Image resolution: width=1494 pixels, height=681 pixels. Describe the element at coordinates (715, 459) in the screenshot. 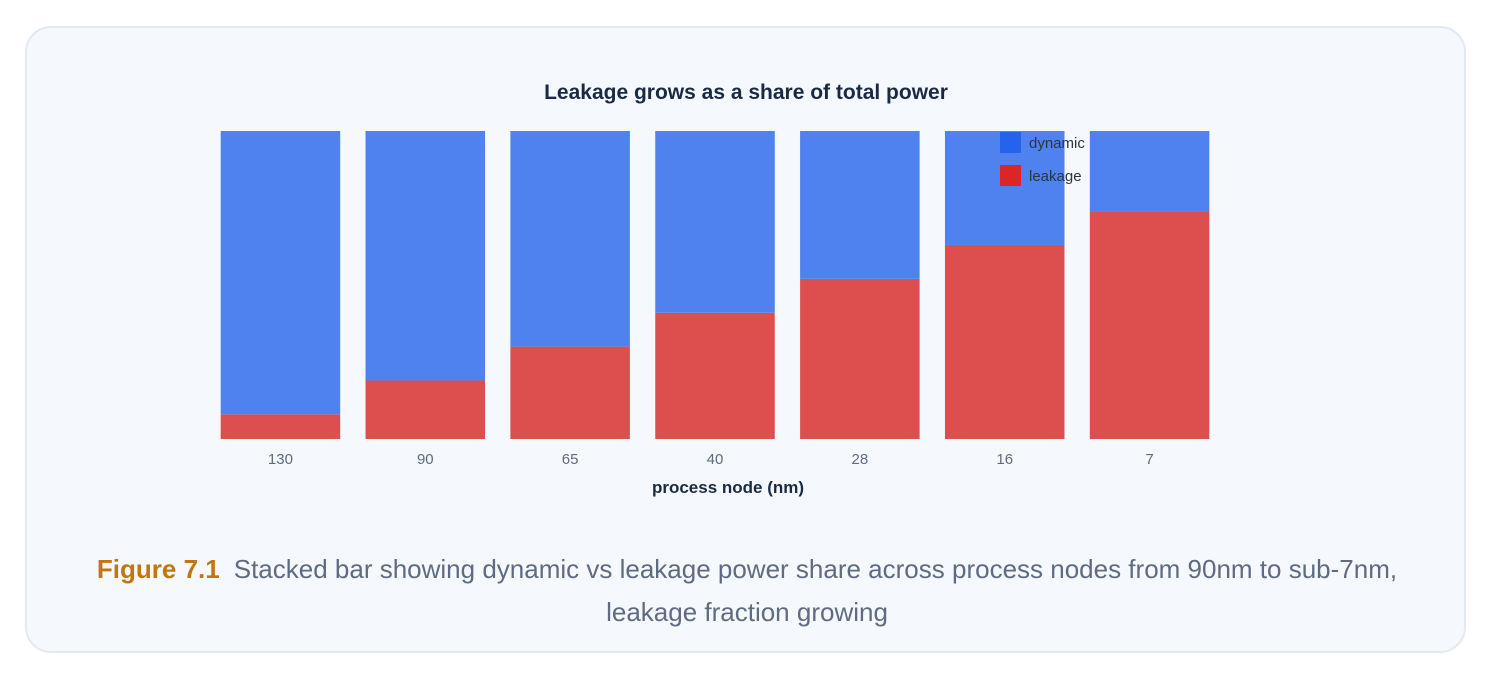

I see `x-tick-label: 40` at that location.